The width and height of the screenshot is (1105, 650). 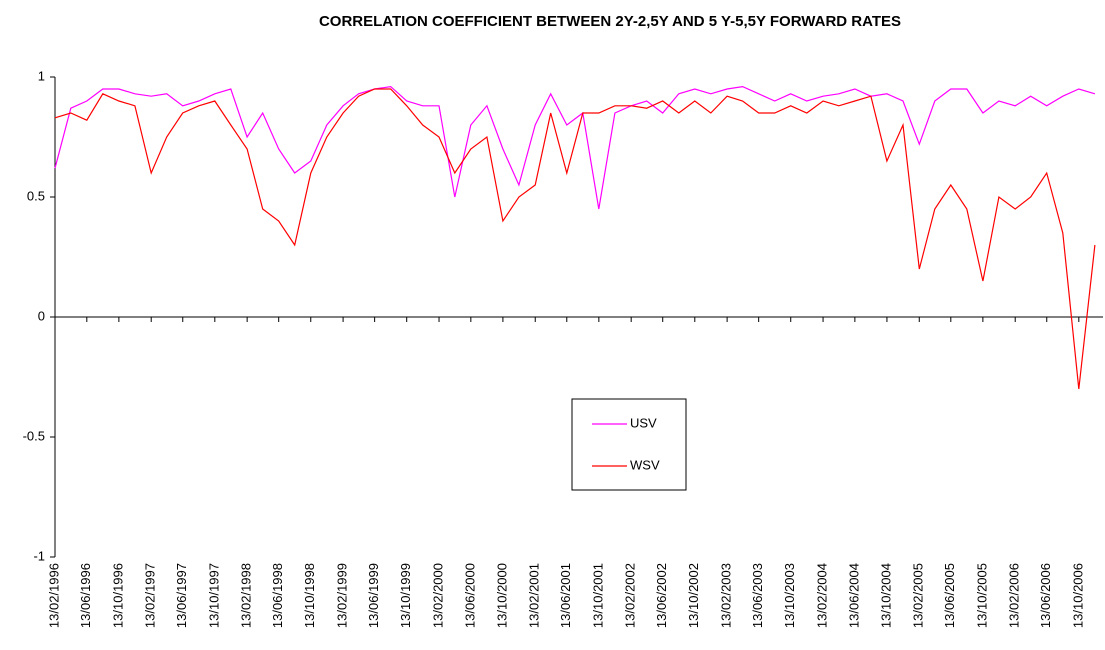 I want to click on x-tick-label: 13/02/2005, so click(x=918, y=595).